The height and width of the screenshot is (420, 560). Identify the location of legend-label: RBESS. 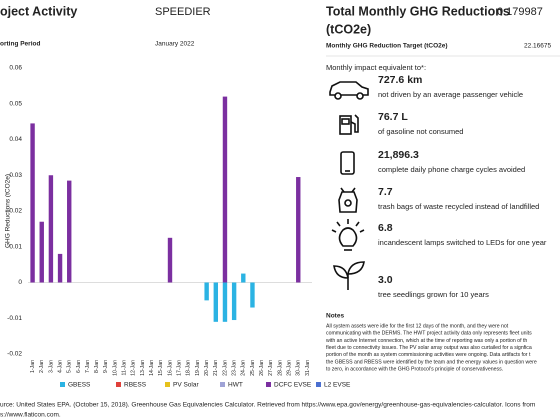
(135, 385).